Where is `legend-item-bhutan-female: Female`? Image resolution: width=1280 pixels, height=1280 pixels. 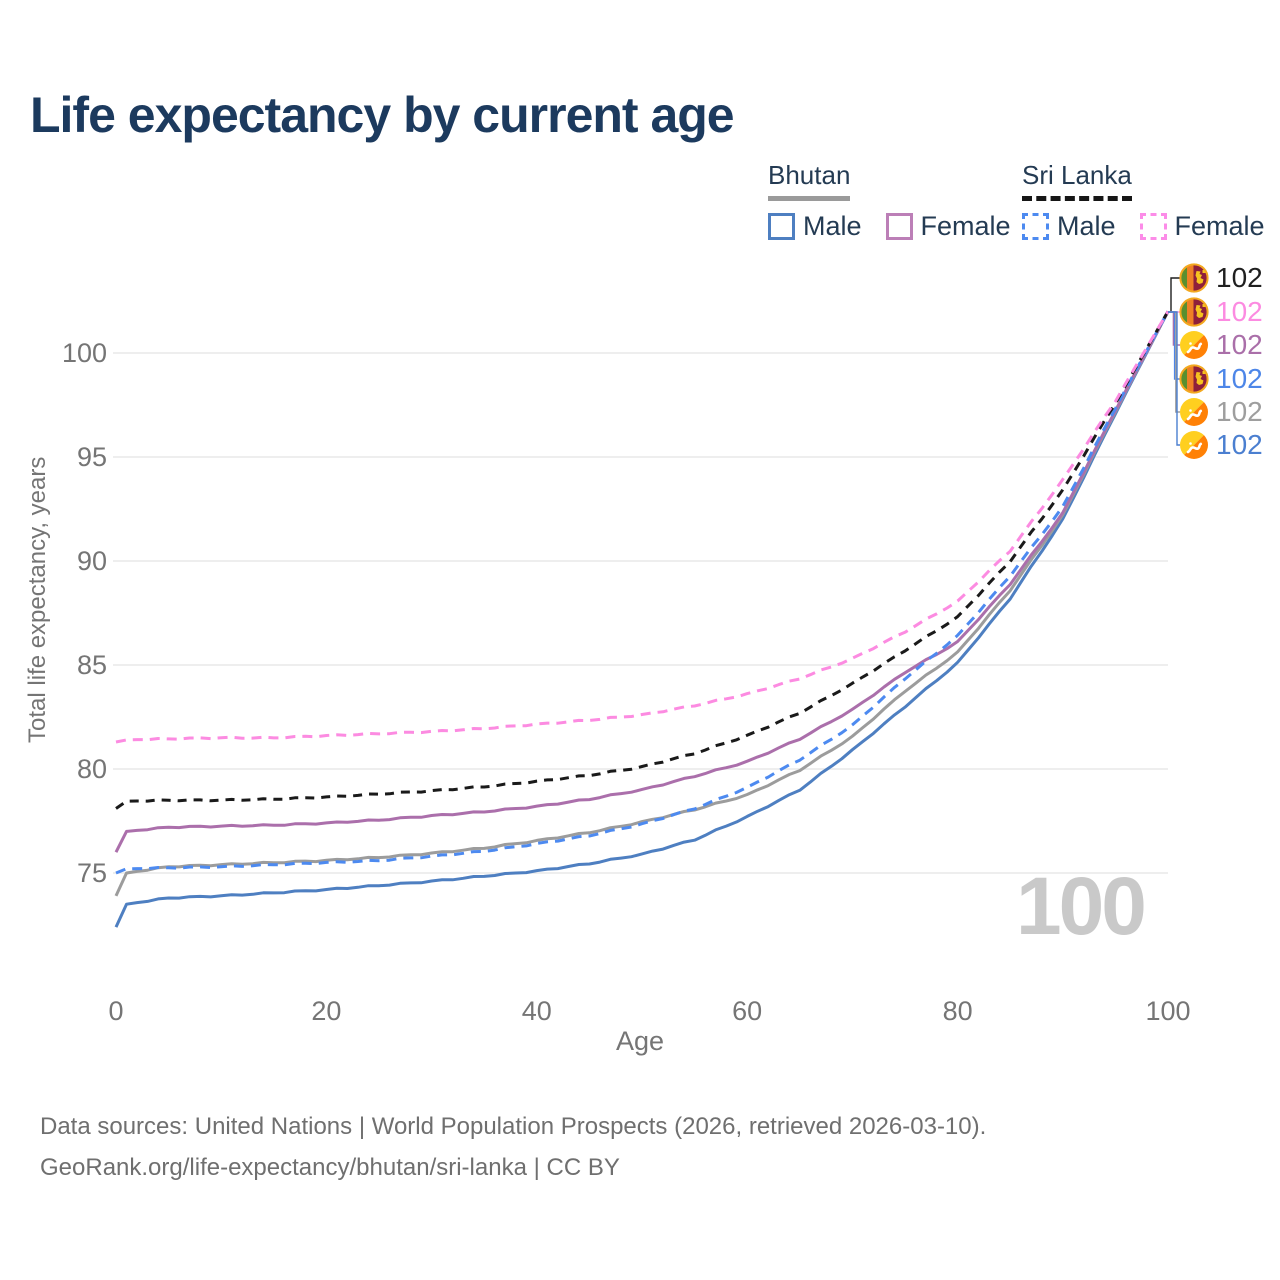
legend-item-bhutan-female: Female is located at coordinates (948, 226).